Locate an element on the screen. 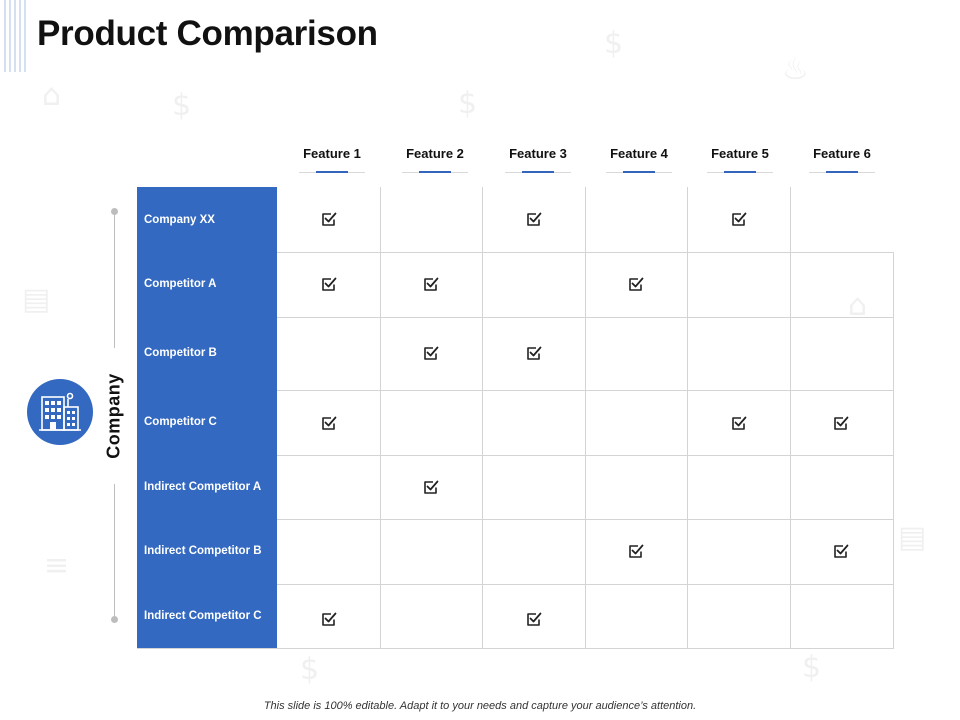  row-label: Indirect Competitor B is located at coordinates (203, 551).